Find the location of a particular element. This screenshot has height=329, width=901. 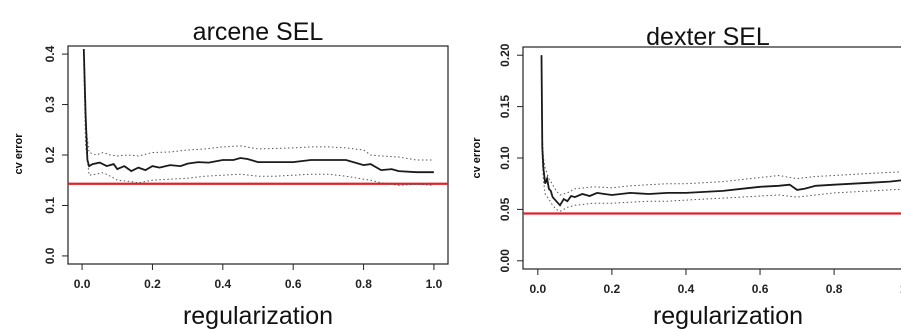

arcene-xlabel: regularization is located at coordinates (258, 315).